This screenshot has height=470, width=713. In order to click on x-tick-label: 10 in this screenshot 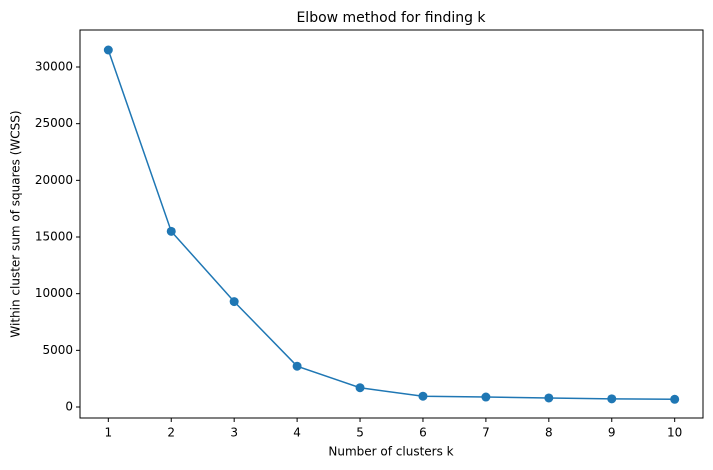, I will do `click(674, 433)`.